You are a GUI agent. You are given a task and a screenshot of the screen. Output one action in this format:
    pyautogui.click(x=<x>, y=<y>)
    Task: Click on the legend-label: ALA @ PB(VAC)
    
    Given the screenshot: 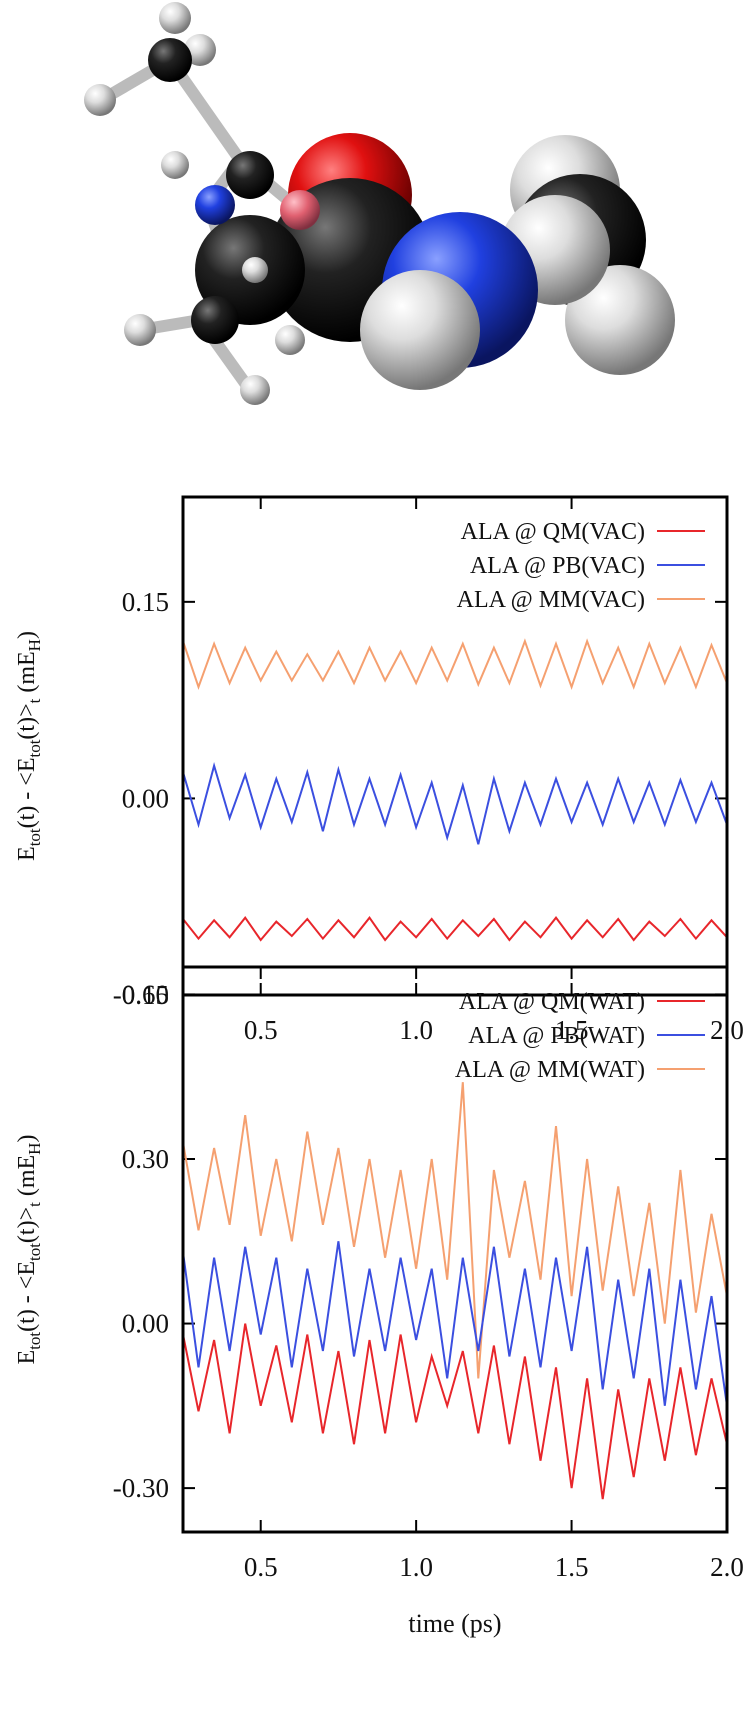 What is the action you would take?
    pyautogui.click(x=557, y=566)
    